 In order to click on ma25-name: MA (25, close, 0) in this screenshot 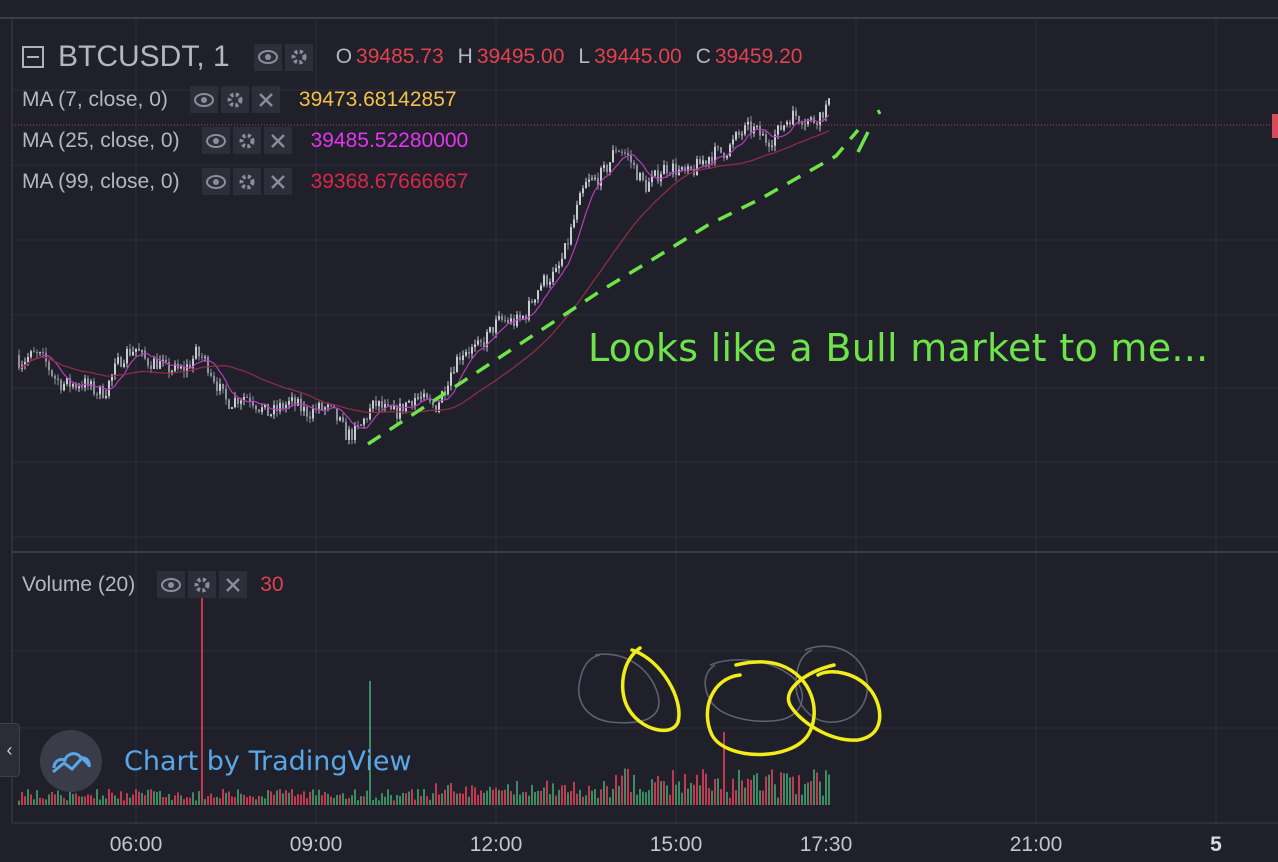, I will do `click(101, 140)`.